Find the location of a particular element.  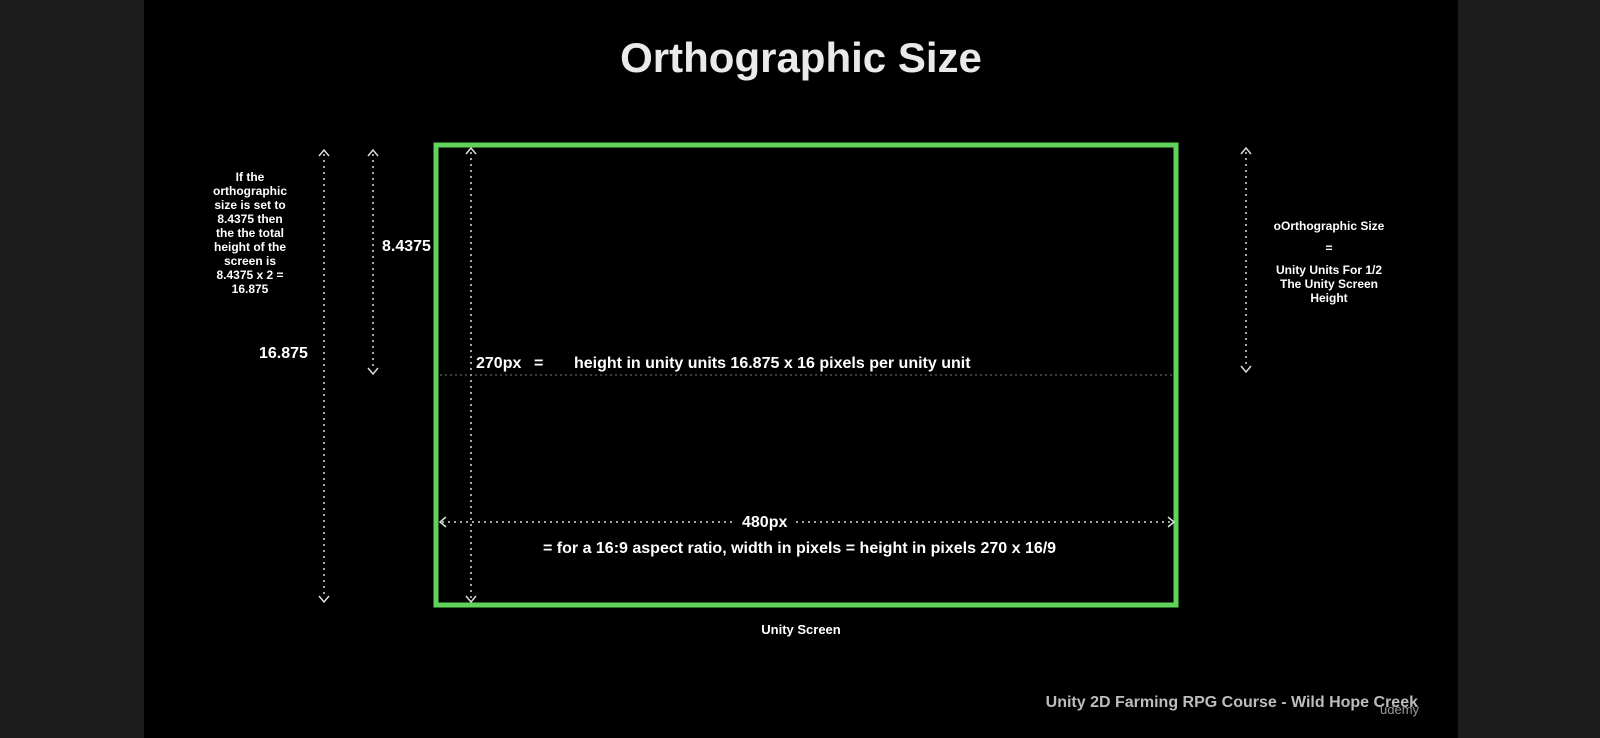

note-line: the the total is located at coordinates (250, 233).